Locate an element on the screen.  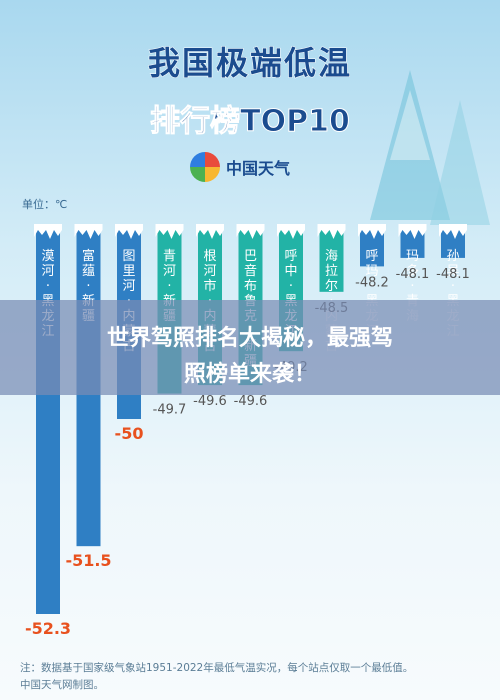
category-label-char: 青 is located at coordinates (169, 256).